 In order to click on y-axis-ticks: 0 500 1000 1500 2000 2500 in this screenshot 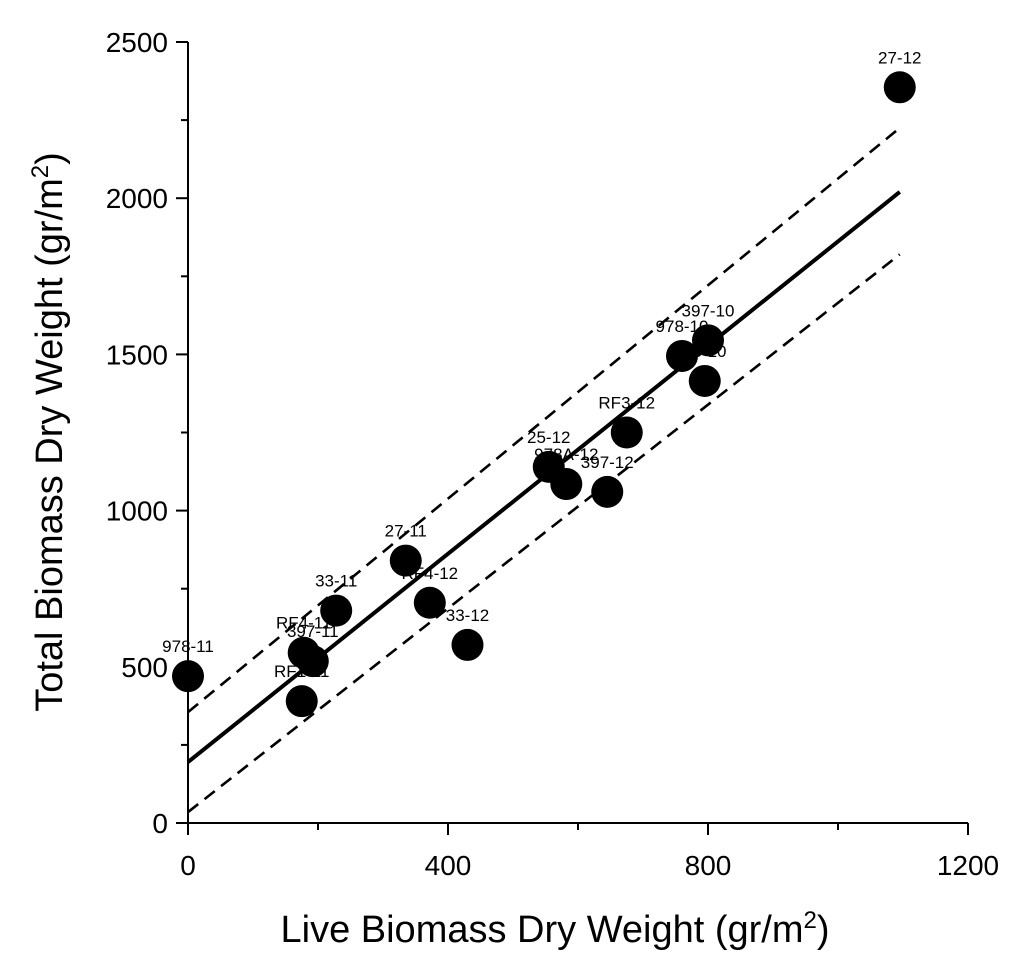, I will do `click(147, 433)`.